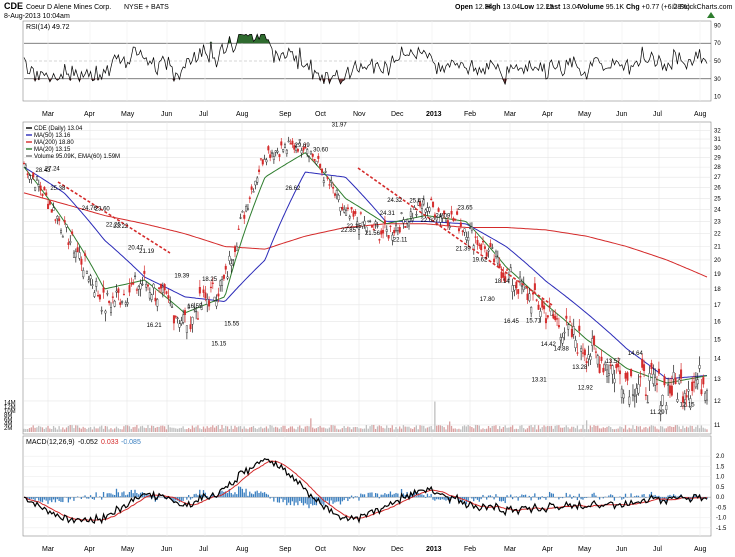  Describe the element at coordinates (395, 201) in the screenshot. I see `price-annotation: 24.32` at that location.